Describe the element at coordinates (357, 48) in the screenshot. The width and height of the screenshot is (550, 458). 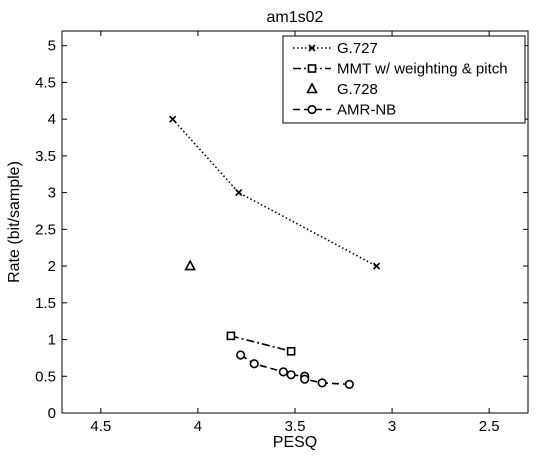
I see `legend-label: G.727` at that location.